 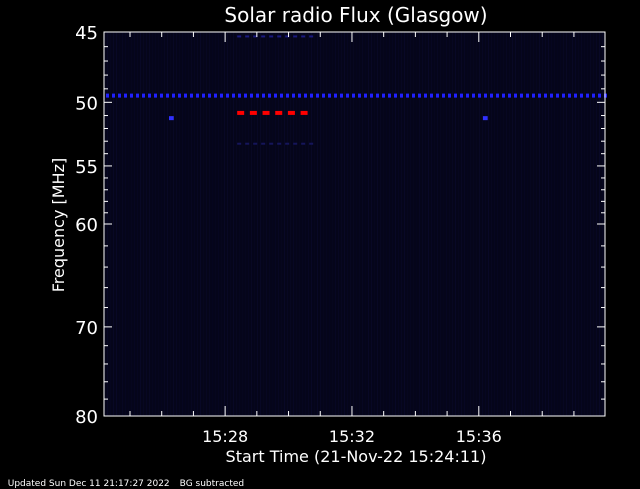 What do you see at coordinates (356, 456) in the screenshot?
I see `x-axis-label: Start Time (21-Nov-22 15:24:11)` at bounding box center [356, 456].